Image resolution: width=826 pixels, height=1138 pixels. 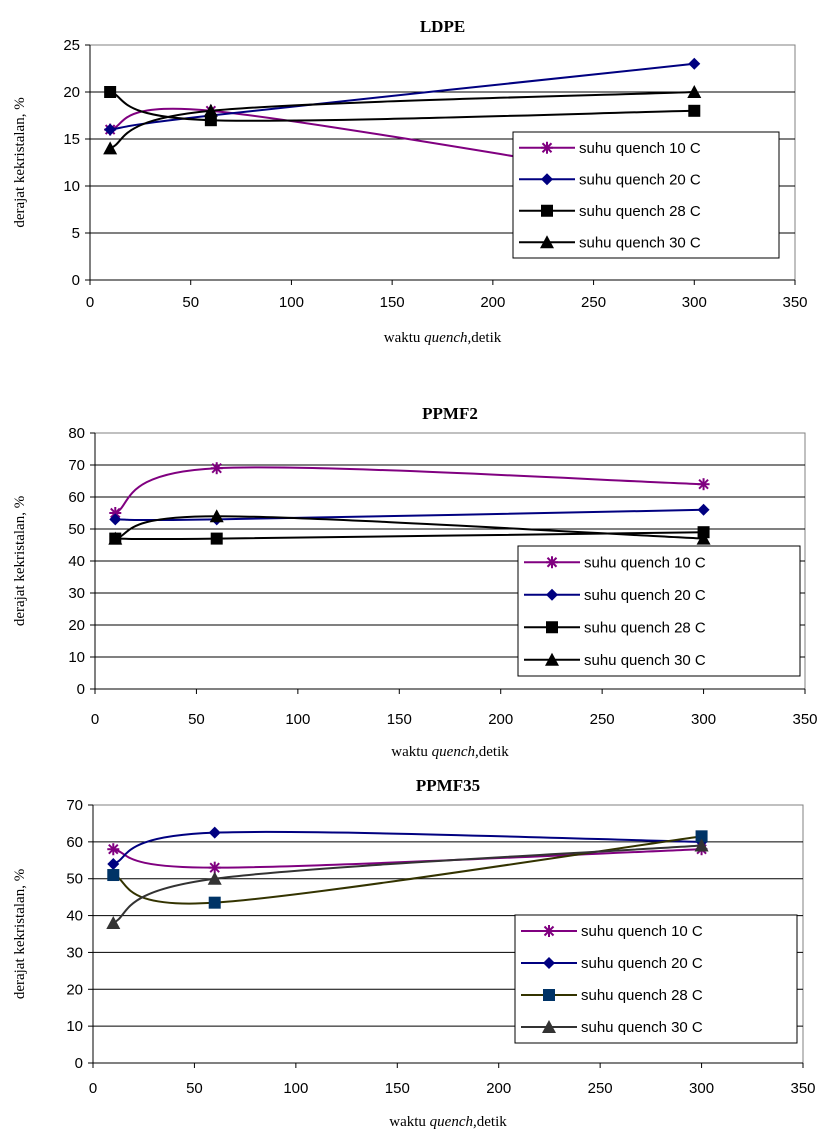 I want to click on y-tick-label: 15, so click(x=71, y=139).